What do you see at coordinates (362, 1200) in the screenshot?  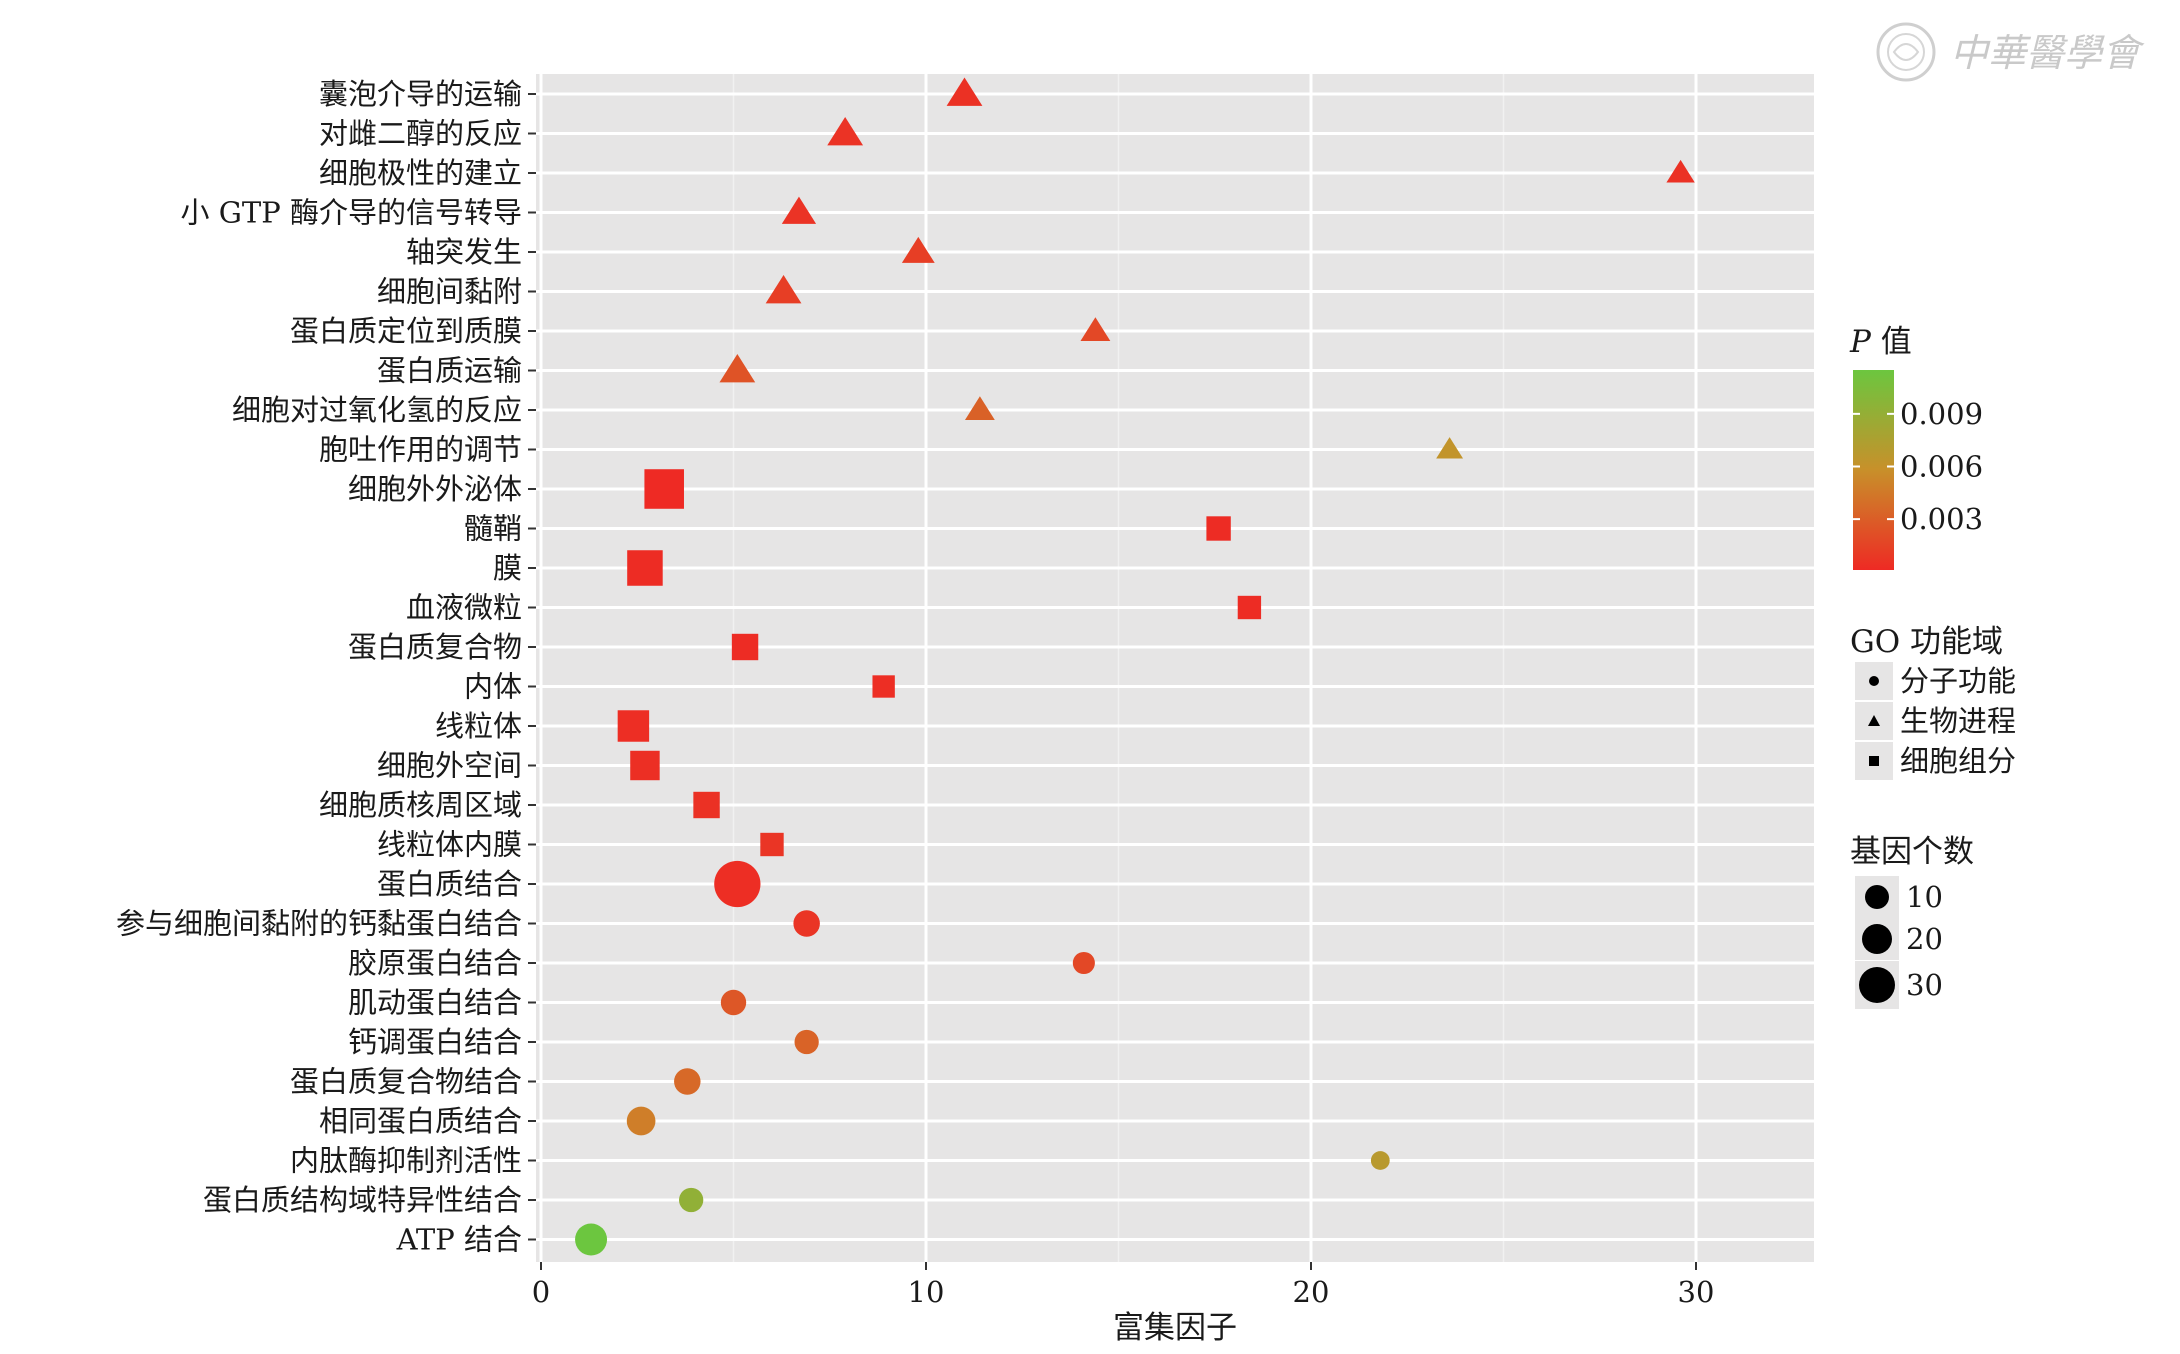 I see `y-tick-label: 蛋白质结构域特异性结合` at bounding box center [362, 1200].